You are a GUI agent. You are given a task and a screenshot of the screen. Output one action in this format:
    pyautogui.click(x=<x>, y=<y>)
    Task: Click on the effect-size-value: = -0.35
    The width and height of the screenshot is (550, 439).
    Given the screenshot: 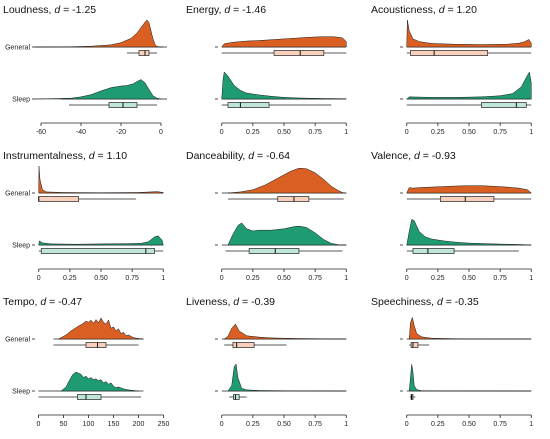 What is the action you would take?
    pyautogui.click(x=461, y=302)
    